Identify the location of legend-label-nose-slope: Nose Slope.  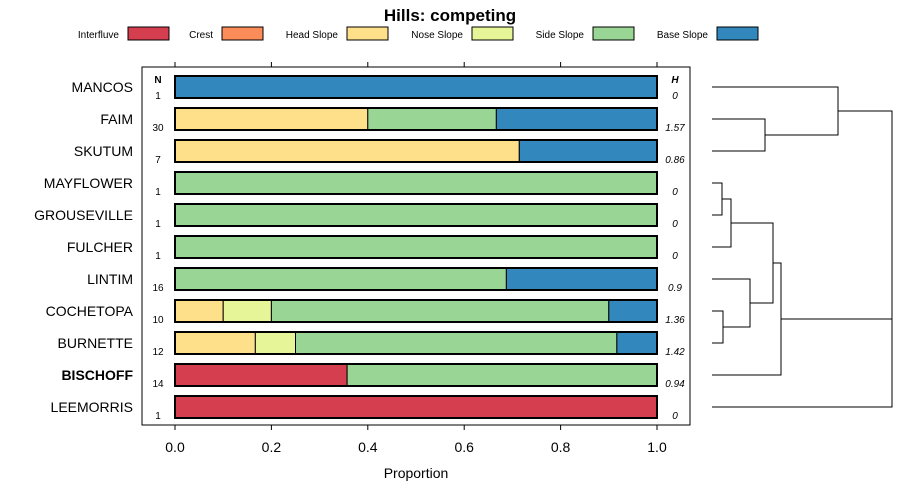
(437, 35).